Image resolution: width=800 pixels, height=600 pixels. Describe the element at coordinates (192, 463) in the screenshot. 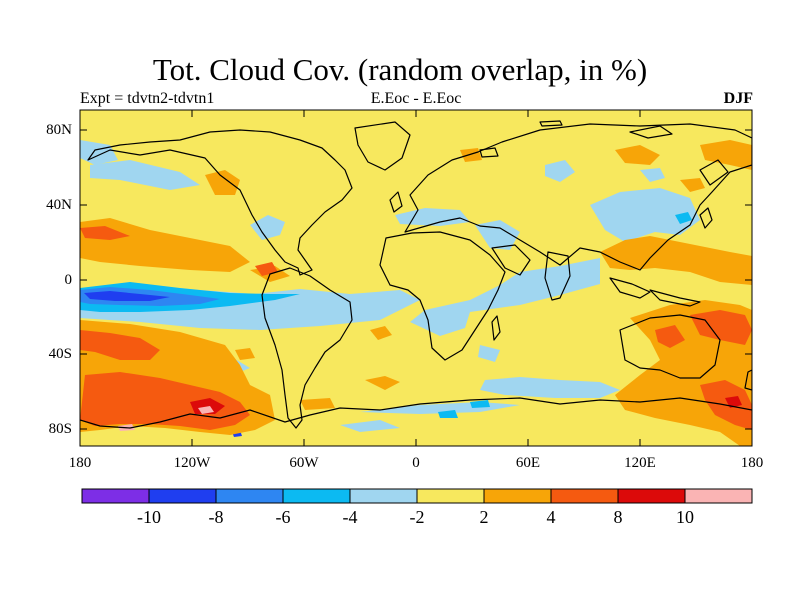

I see `lon-label-120w: 120W` at that location.